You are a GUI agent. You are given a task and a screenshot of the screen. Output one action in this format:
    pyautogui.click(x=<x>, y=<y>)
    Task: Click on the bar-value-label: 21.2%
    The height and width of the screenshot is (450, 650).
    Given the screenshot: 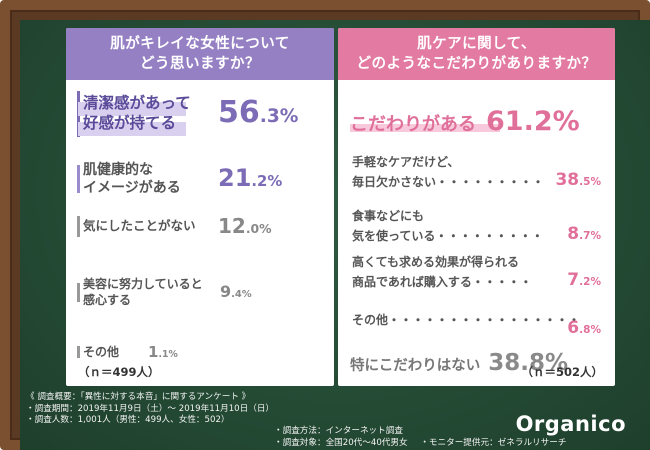 What is the action you would take?
    pyautogui.click(x=250, y=178)
    